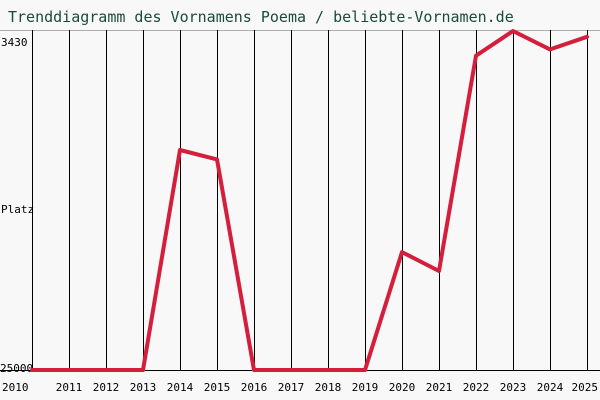  What do you see at coordinates (439, 387) in the screenshot?
I see `x-tick-label-2021: 2021` at bounding box center [439, 387].